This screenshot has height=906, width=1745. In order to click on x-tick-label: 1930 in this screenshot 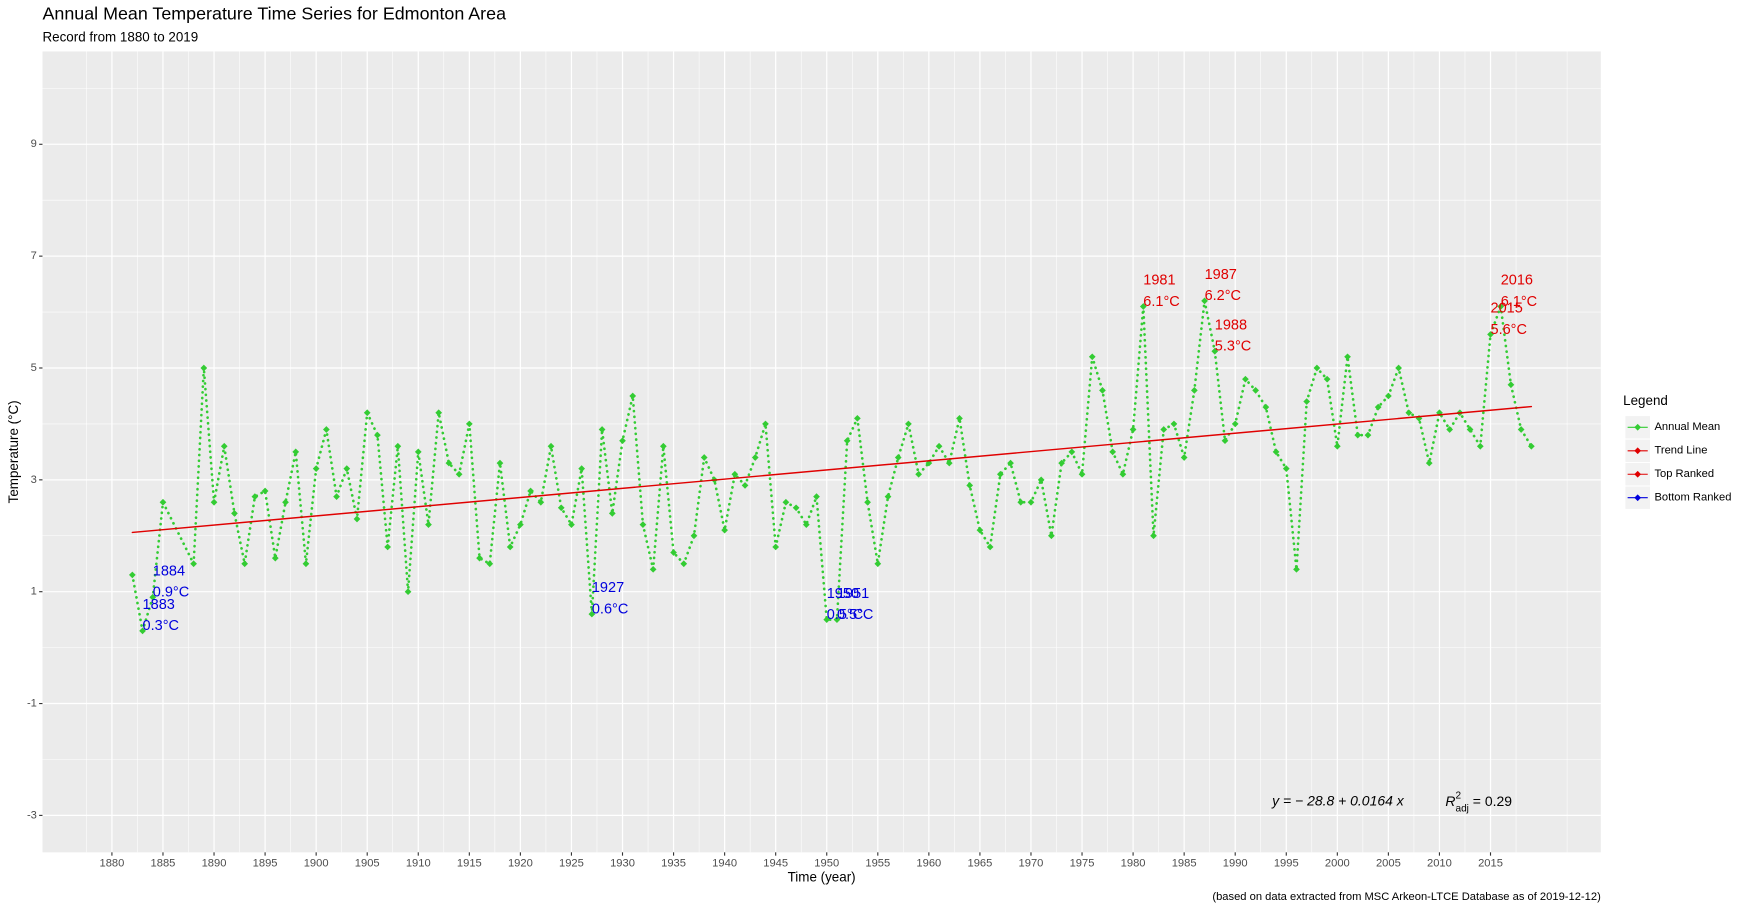, I will do `click(622, 863)`.